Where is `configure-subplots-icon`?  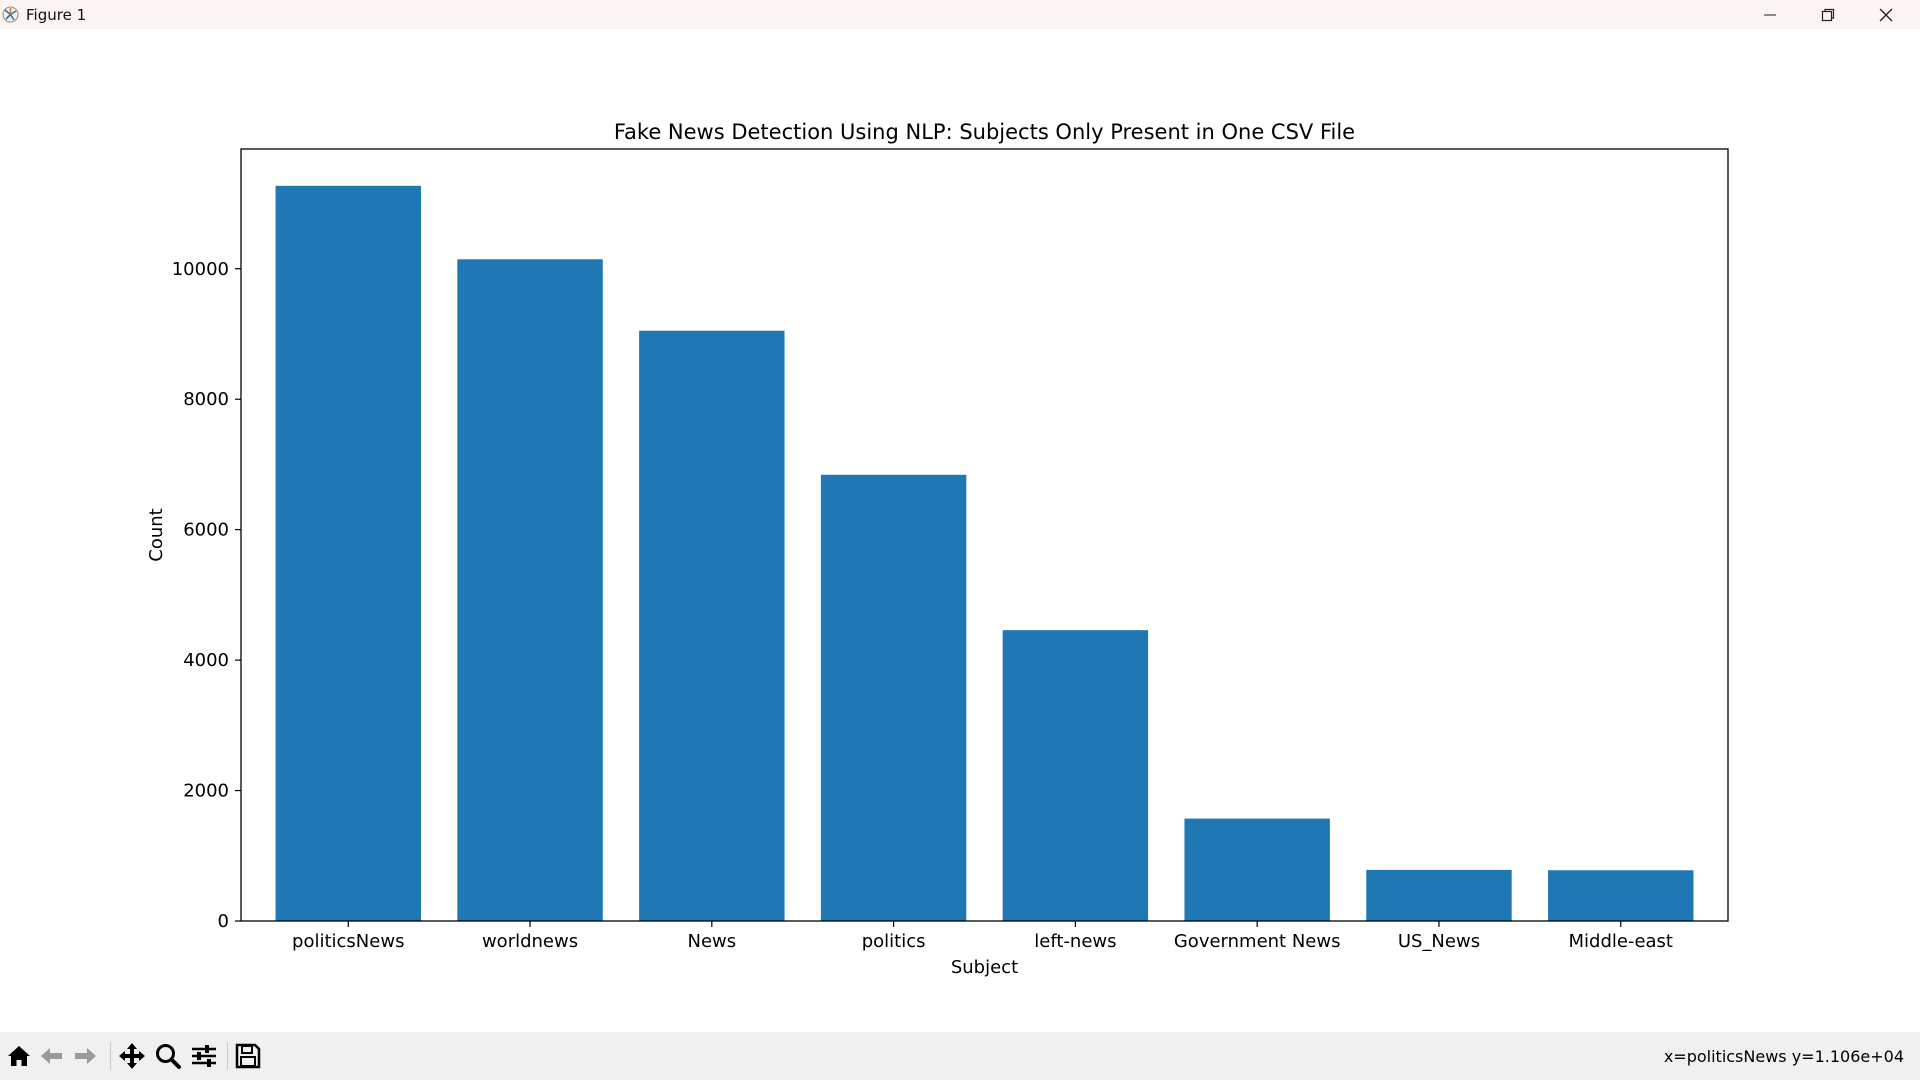
configure-subplots-icon is located at coordinates (204, 1056).